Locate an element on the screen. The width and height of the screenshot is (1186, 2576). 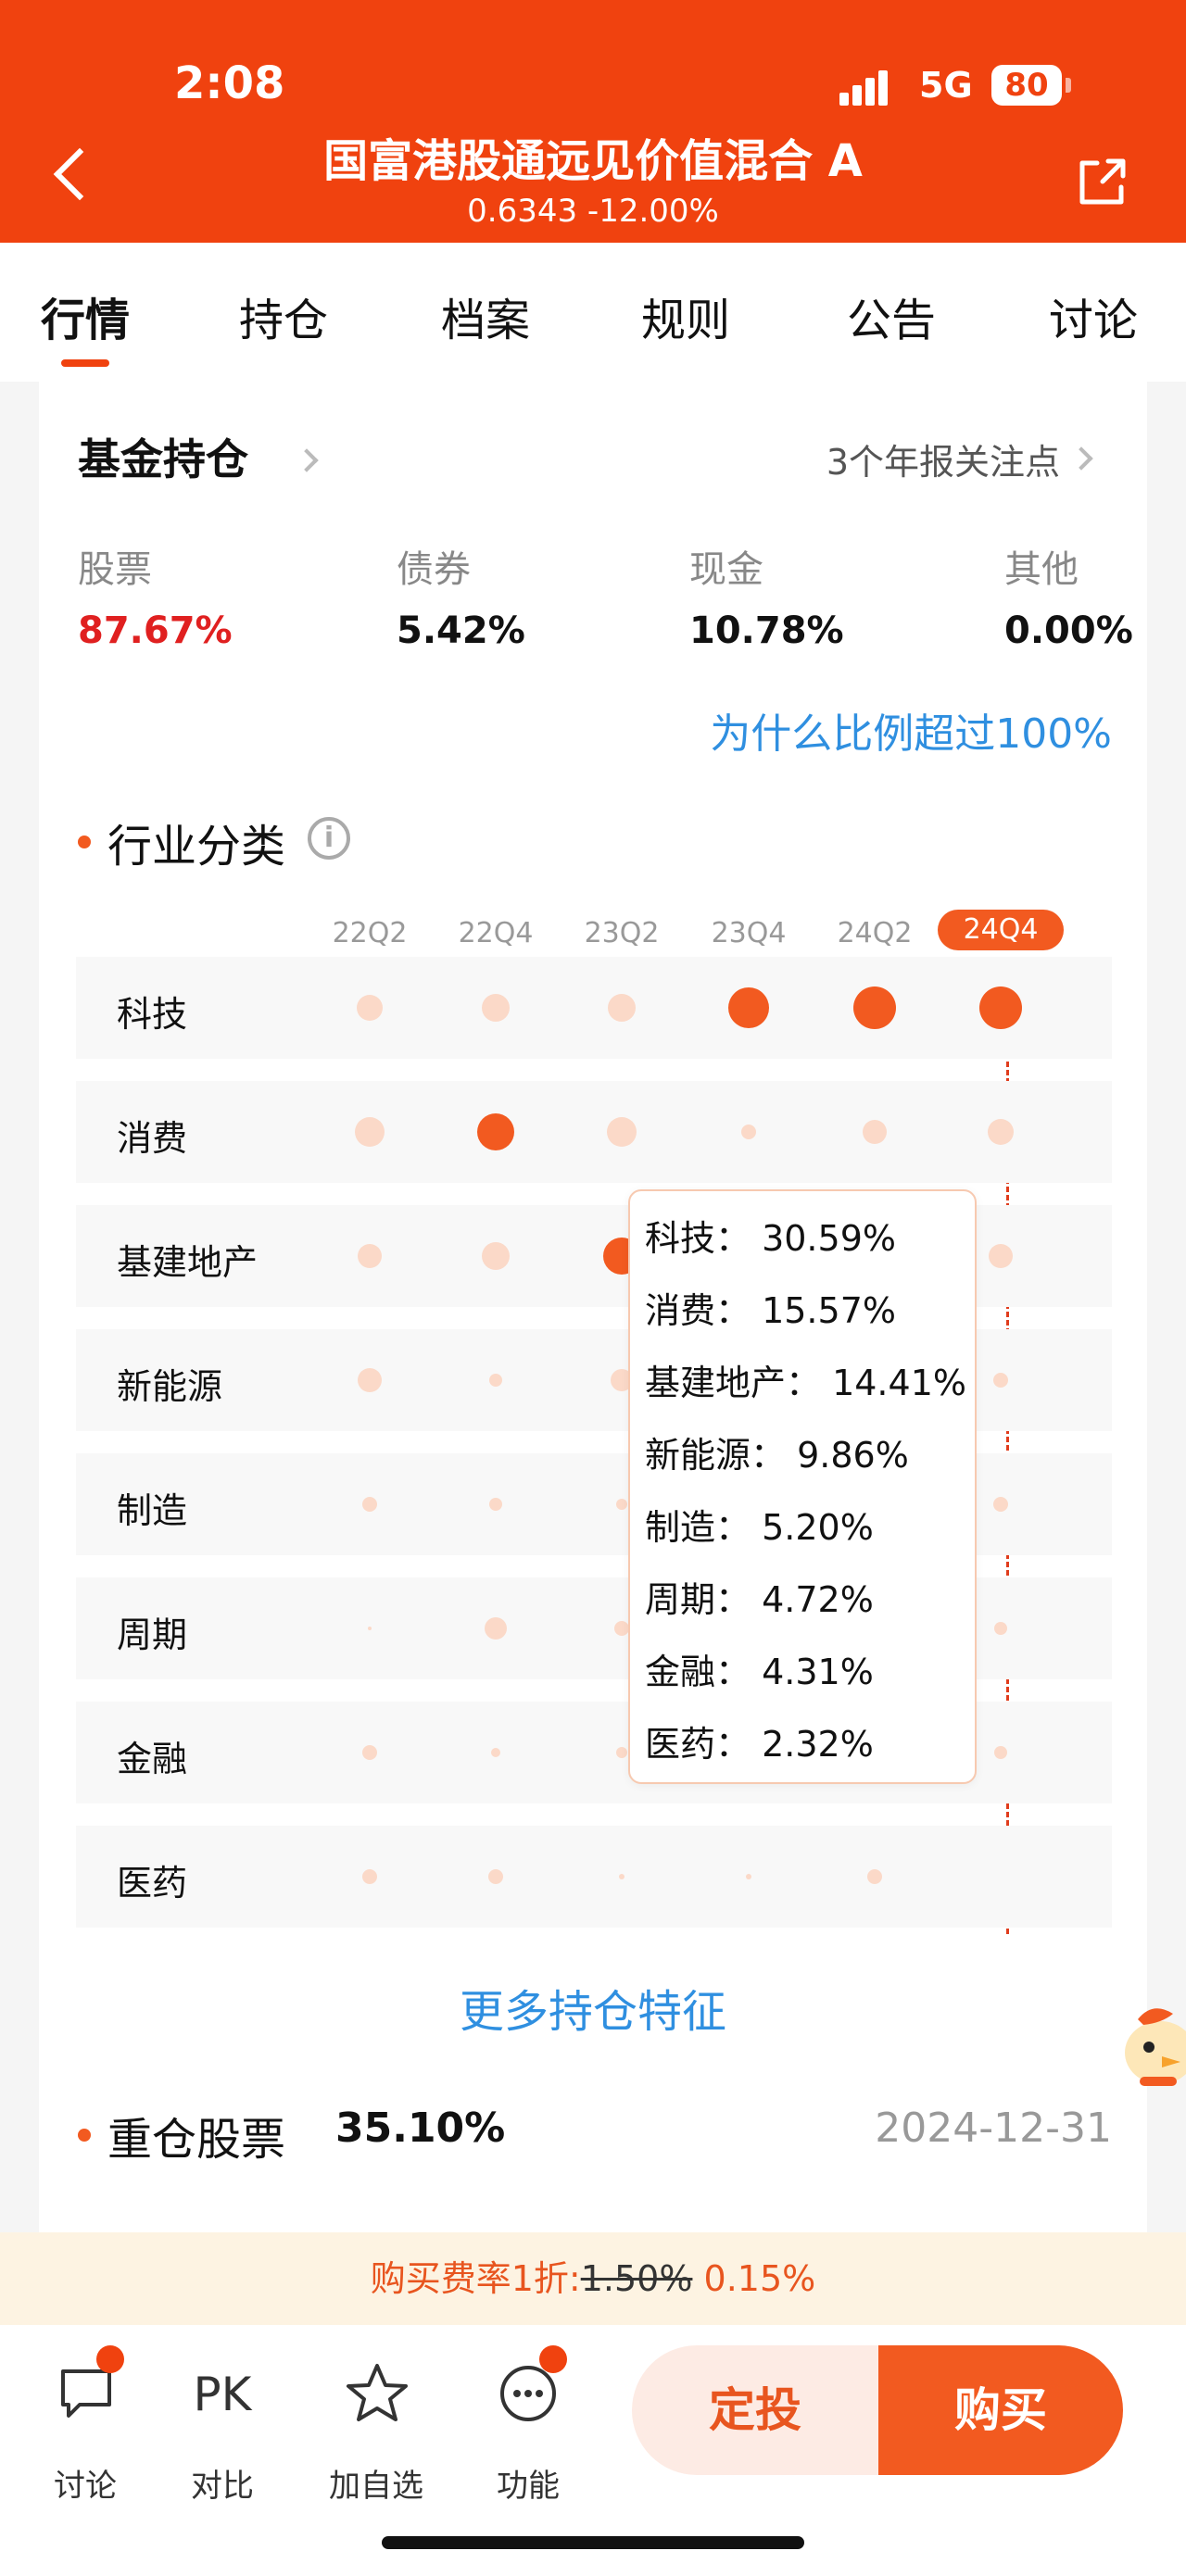
section-dot is located at coordinates (84, 2135).